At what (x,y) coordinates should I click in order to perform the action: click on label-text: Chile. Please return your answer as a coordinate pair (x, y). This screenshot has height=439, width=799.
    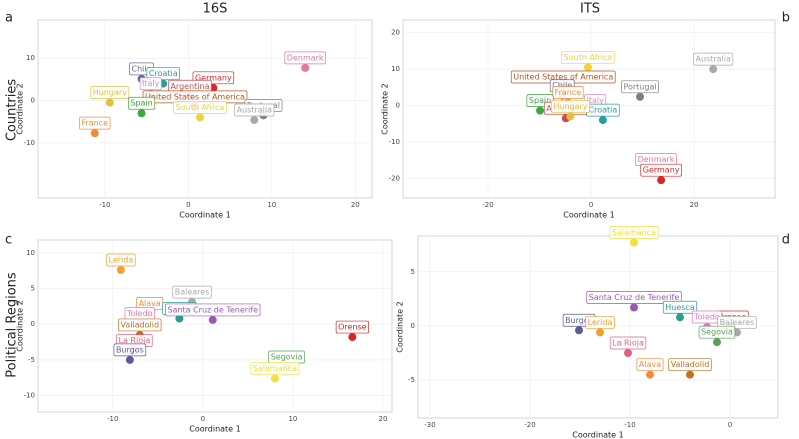
    Looking at the image, I should click on (562, 85).